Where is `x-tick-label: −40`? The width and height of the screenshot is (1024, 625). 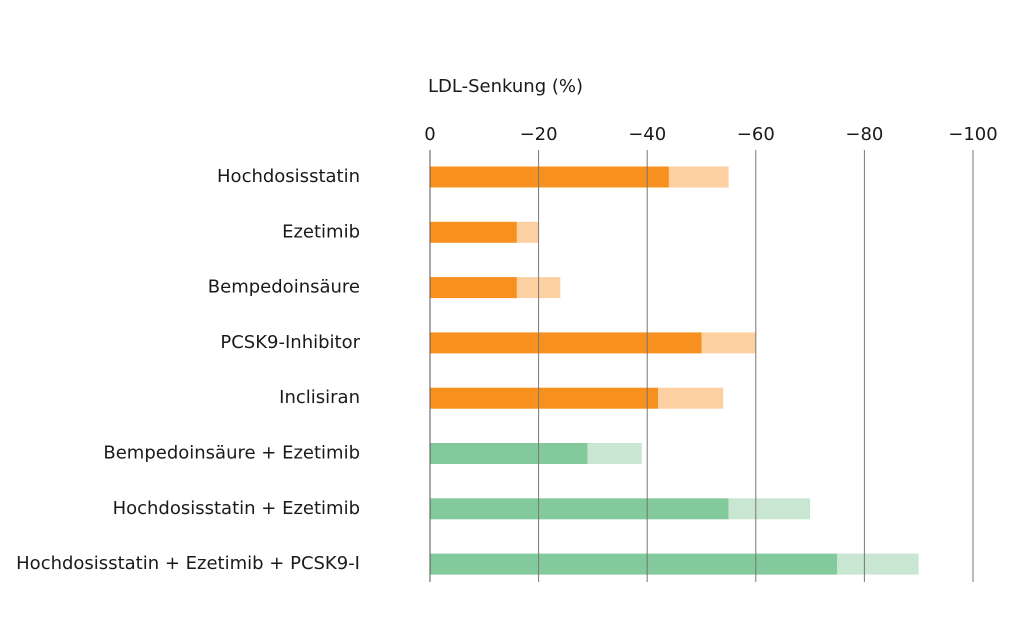 x-tick-label: −40 is located at coordinates (647, 134).